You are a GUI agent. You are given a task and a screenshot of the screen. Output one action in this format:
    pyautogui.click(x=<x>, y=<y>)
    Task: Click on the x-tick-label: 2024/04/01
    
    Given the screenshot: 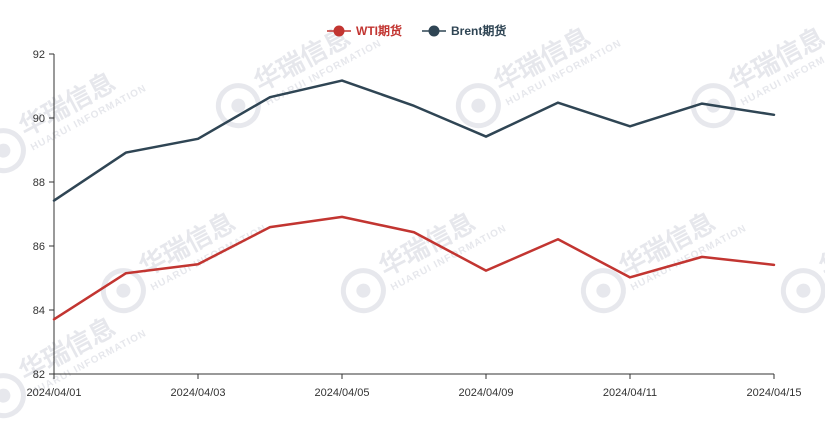 What is the action you would take?
    pyautogui.click(x=53, y=393)
    